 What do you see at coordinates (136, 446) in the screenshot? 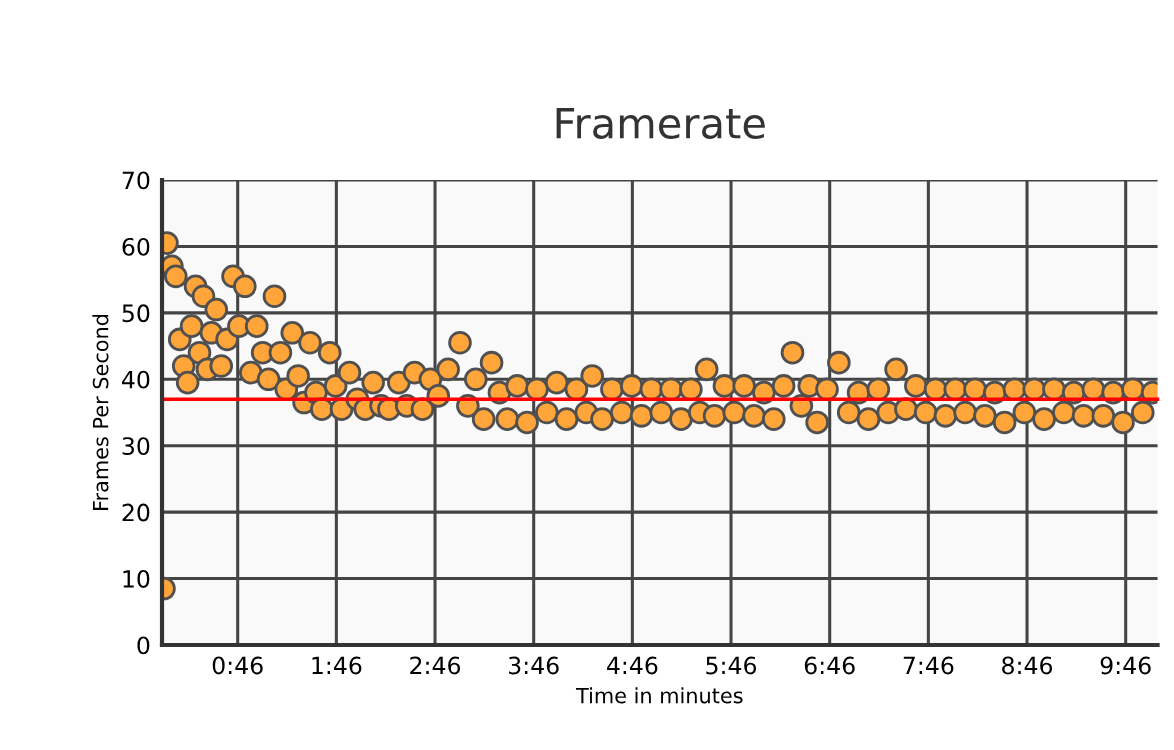
I see `y-tick-label: 30` at bounding box center [136, 446].